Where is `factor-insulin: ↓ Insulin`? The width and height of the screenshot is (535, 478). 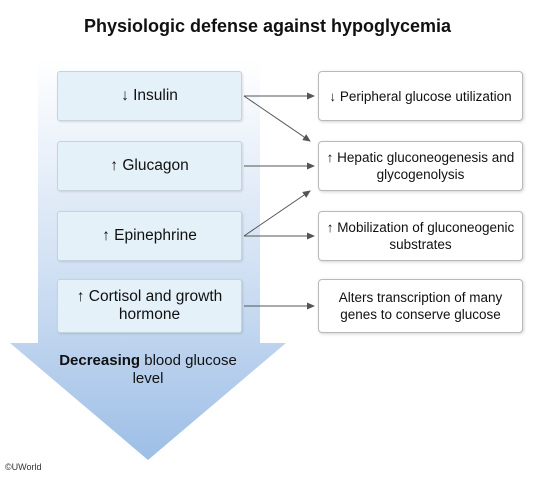
factor-insulin: ↓ Insulin is located at coordinates (149, 96).